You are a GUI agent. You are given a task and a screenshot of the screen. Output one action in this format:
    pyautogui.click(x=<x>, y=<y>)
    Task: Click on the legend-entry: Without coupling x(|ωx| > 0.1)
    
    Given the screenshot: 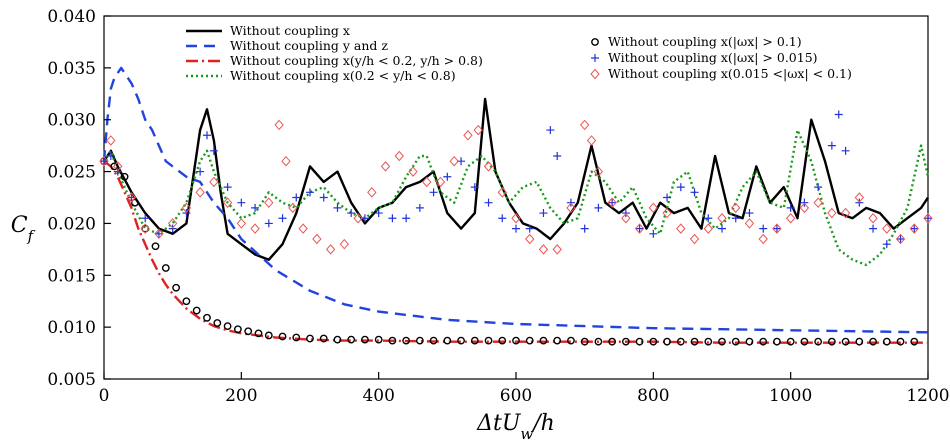 What is the action you would take?
    pyautogui.click(x=696, y=41)
    